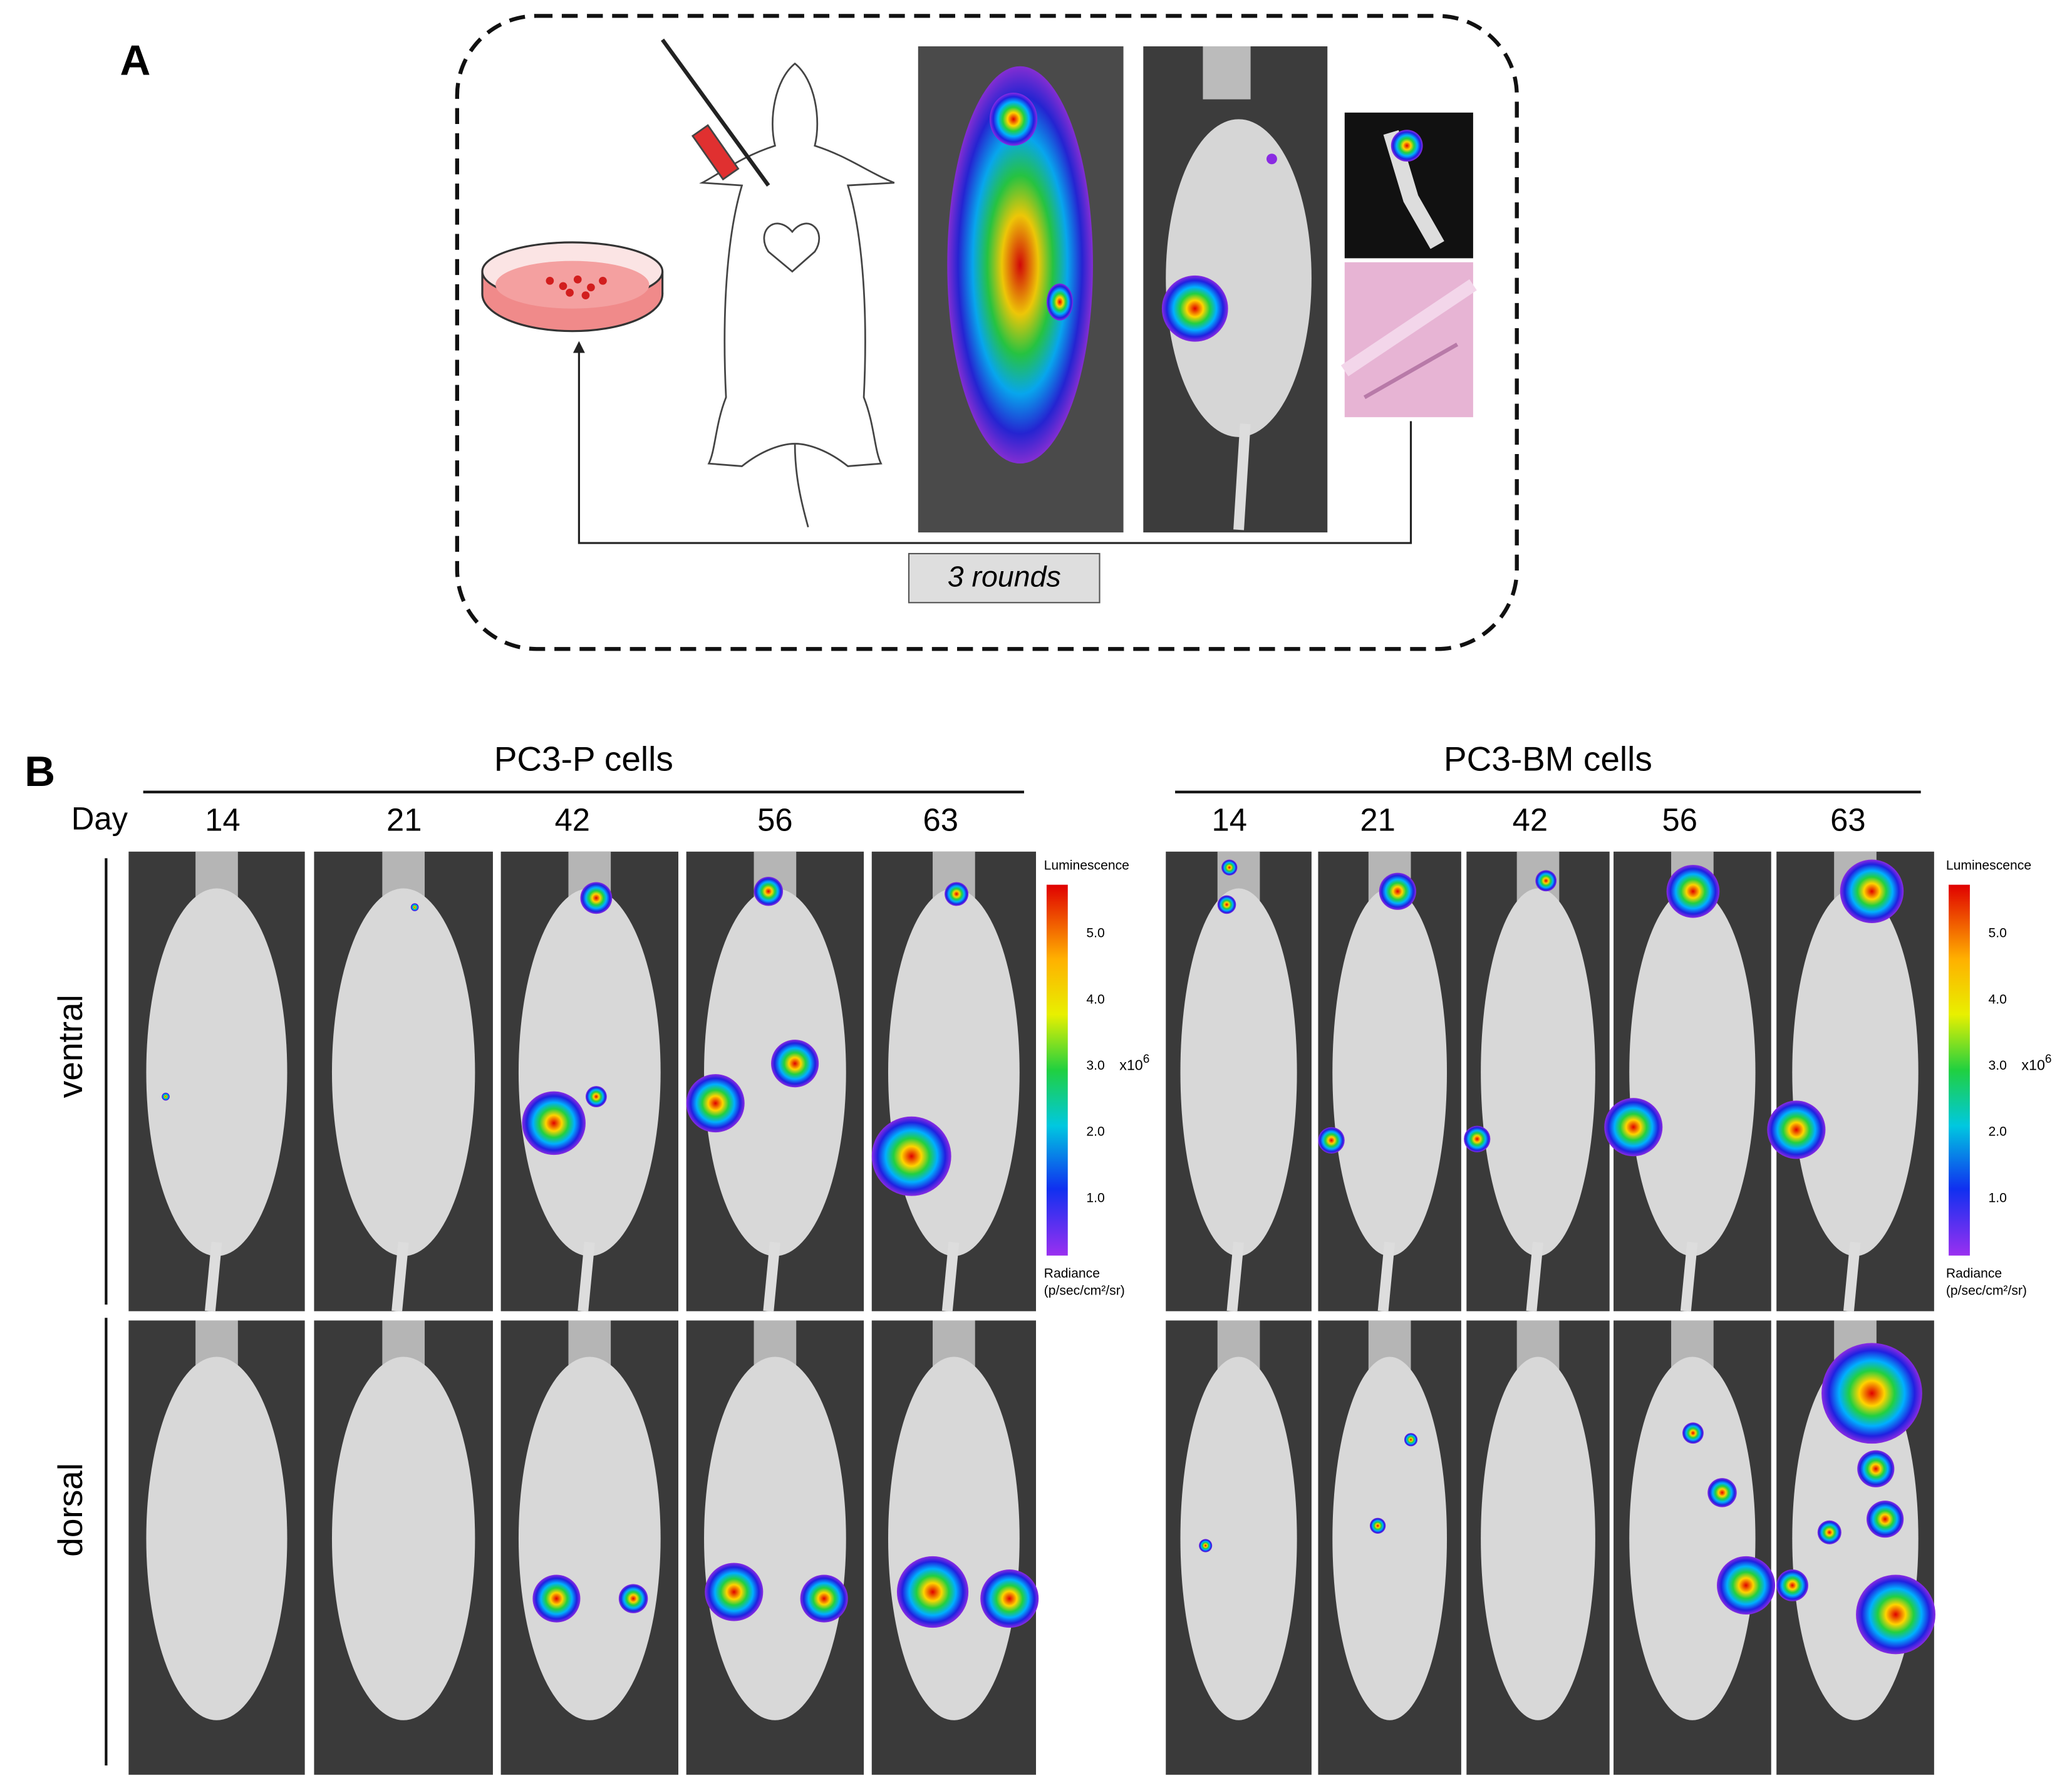 This screenshot has width=2072, height=1788. I want to click on colorbar-tick-label: 3.0, so click(1095, 1065).